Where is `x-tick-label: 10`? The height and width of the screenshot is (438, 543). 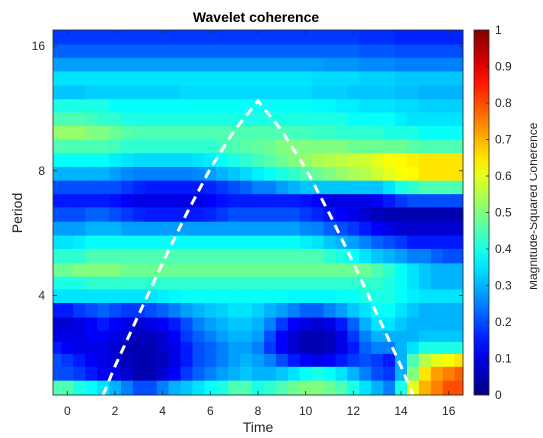
x-tick-label: 10 is located at coordinates (306, 411).